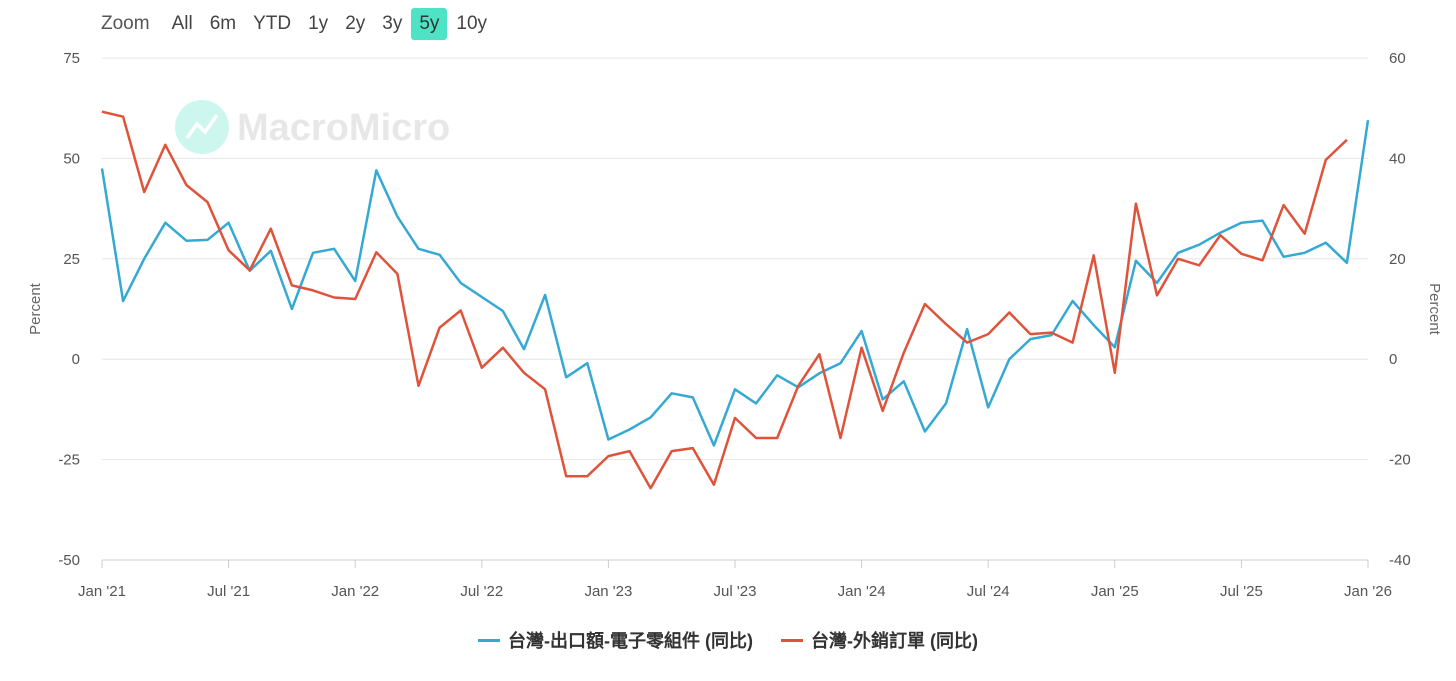 The image size is (1456, 681). I want to click on y-left-tick-label: -50, so click(69, 560).